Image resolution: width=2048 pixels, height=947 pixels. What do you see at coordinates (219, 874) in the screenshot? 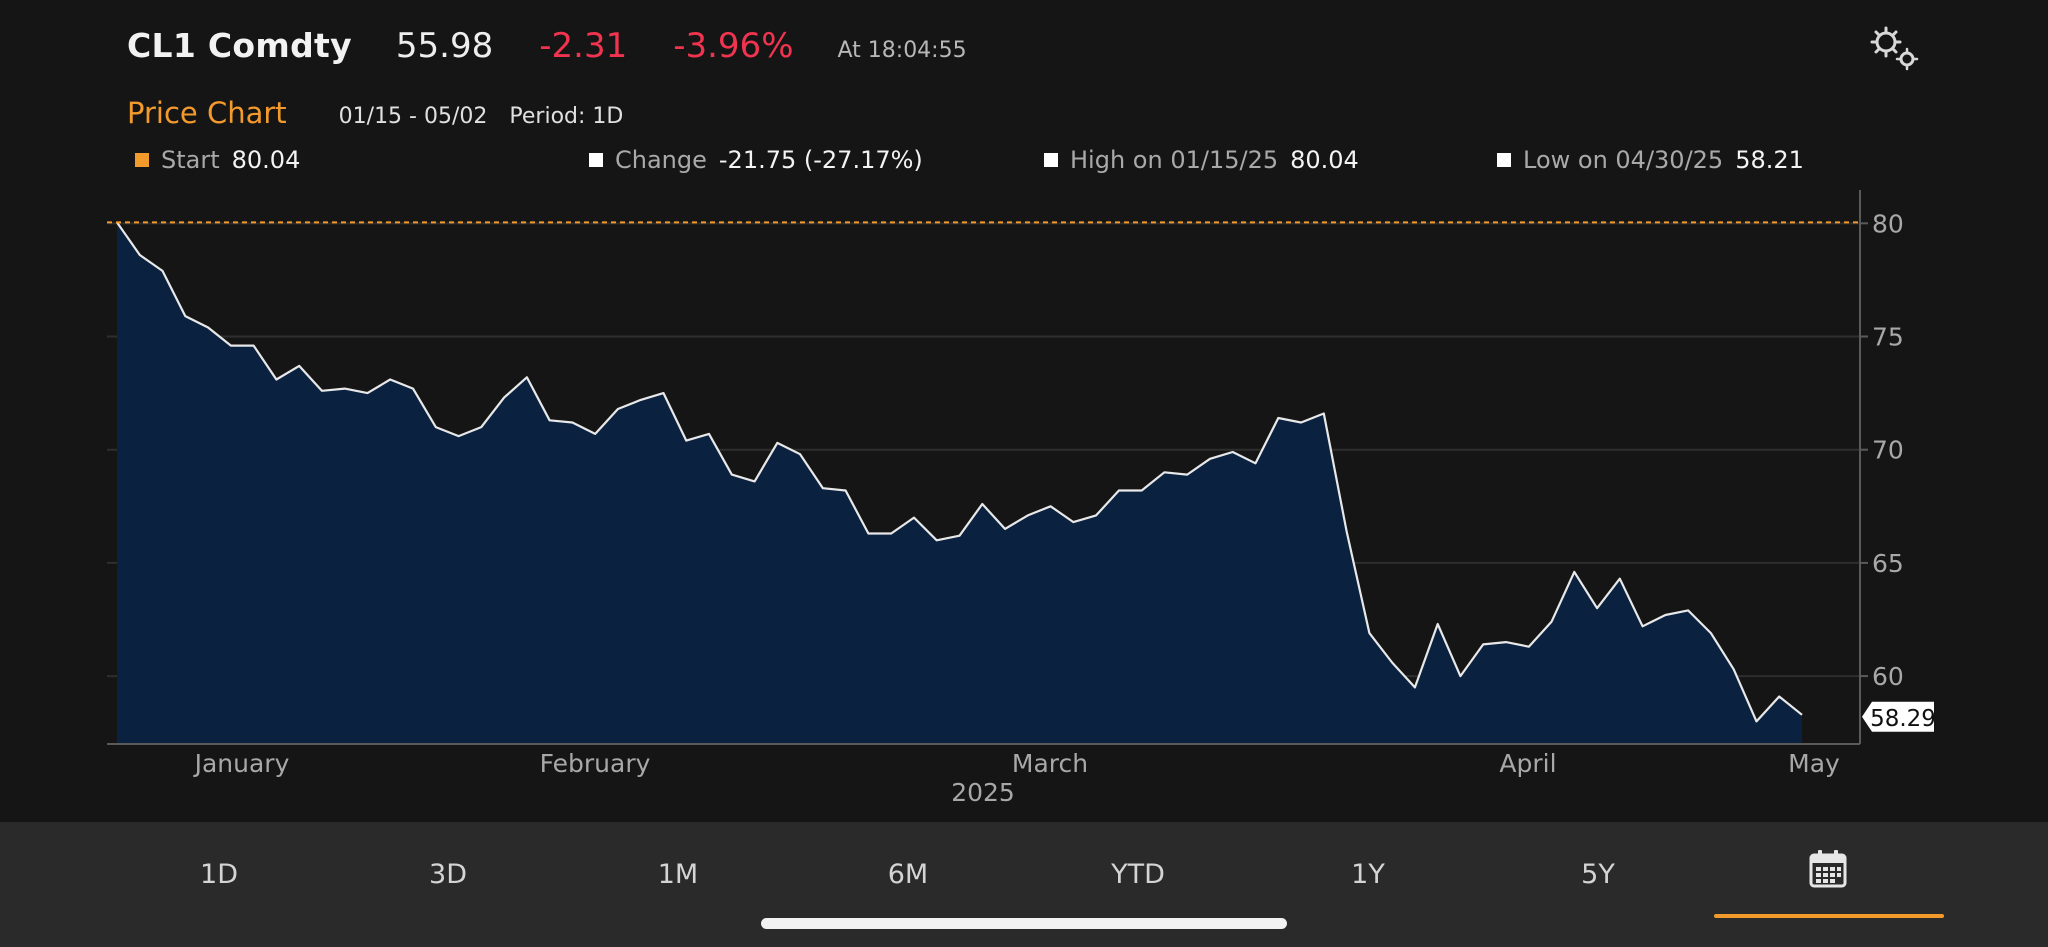
I see `timeframe-1d-button: 1D` at bounding box center [219, 874].